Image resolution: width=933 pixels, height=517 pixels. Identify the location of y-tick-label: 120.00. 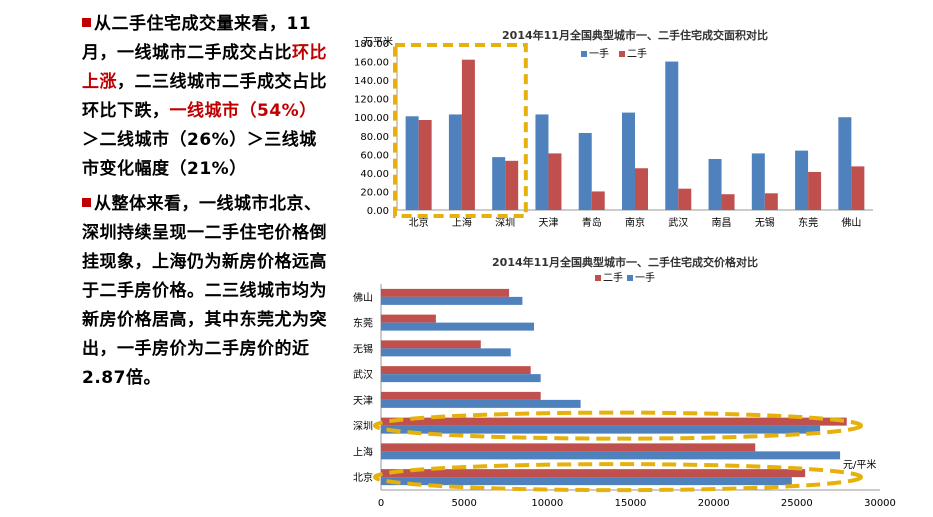
(371, 100).